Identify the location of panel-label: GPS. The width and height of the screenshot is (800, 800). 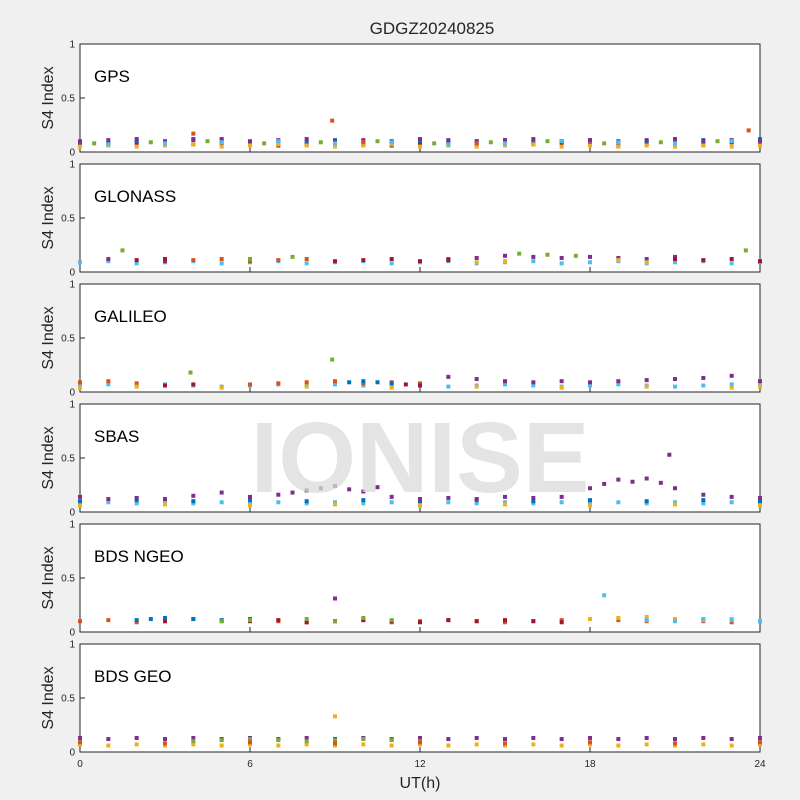
(112, 76).